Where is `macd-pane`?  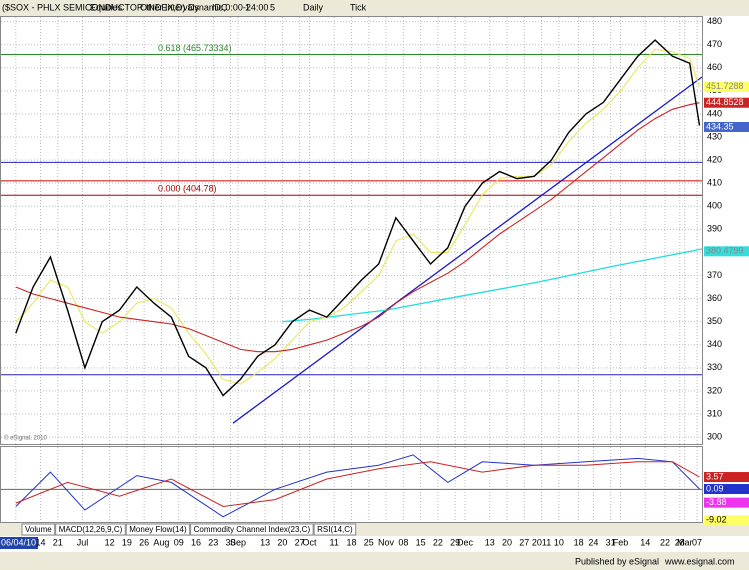 macd-pane is located at coordinates (351, 484).